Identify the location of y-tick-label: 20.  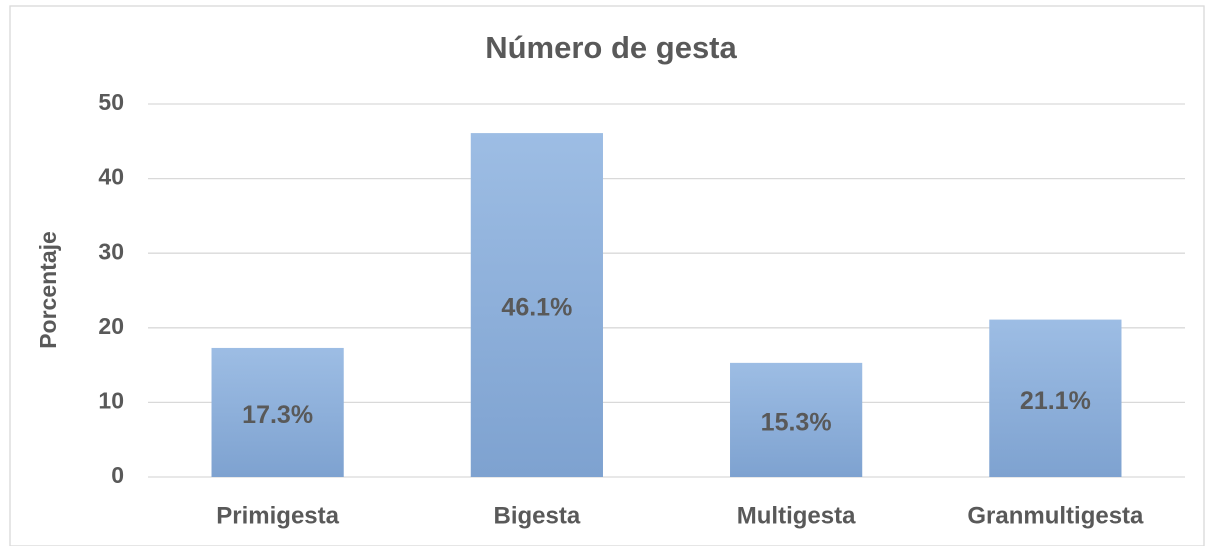
(111, 326).